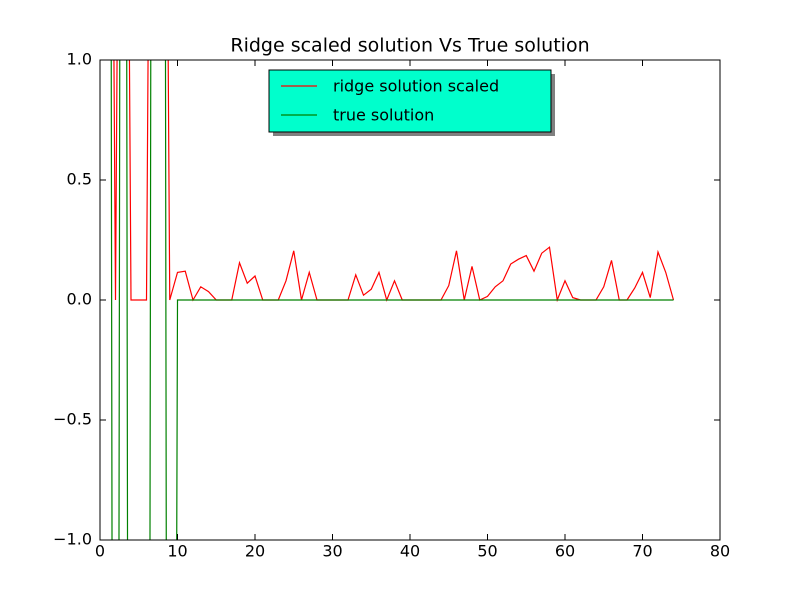 The image size is (800, 600). Describe the element at coordinates (416, 86) in the screenshot. I see `legend-label: ridge solution scaled` at that location.